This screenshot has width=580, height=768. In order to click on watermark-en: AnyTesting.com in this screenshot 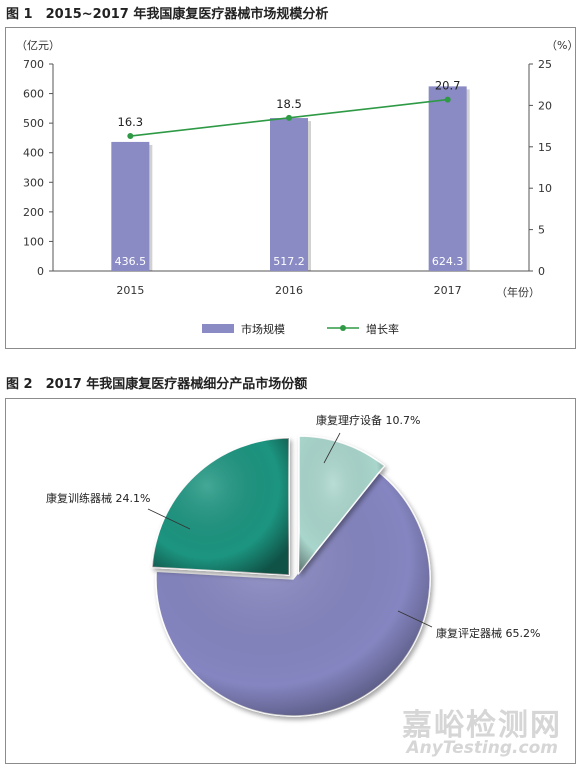, I will do `click(482, 748)`.